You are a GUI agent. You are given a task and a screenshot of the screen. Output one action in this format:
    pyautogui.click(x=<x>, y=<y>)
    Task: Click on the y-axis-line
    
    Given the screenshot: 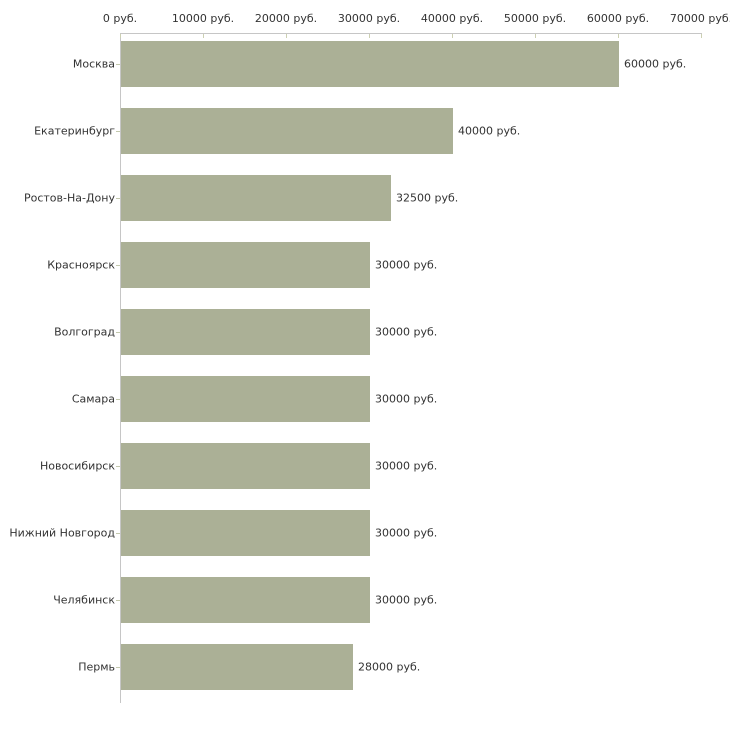 What is the action you would take?
    pyautogui.click(x=120, y=368)
    